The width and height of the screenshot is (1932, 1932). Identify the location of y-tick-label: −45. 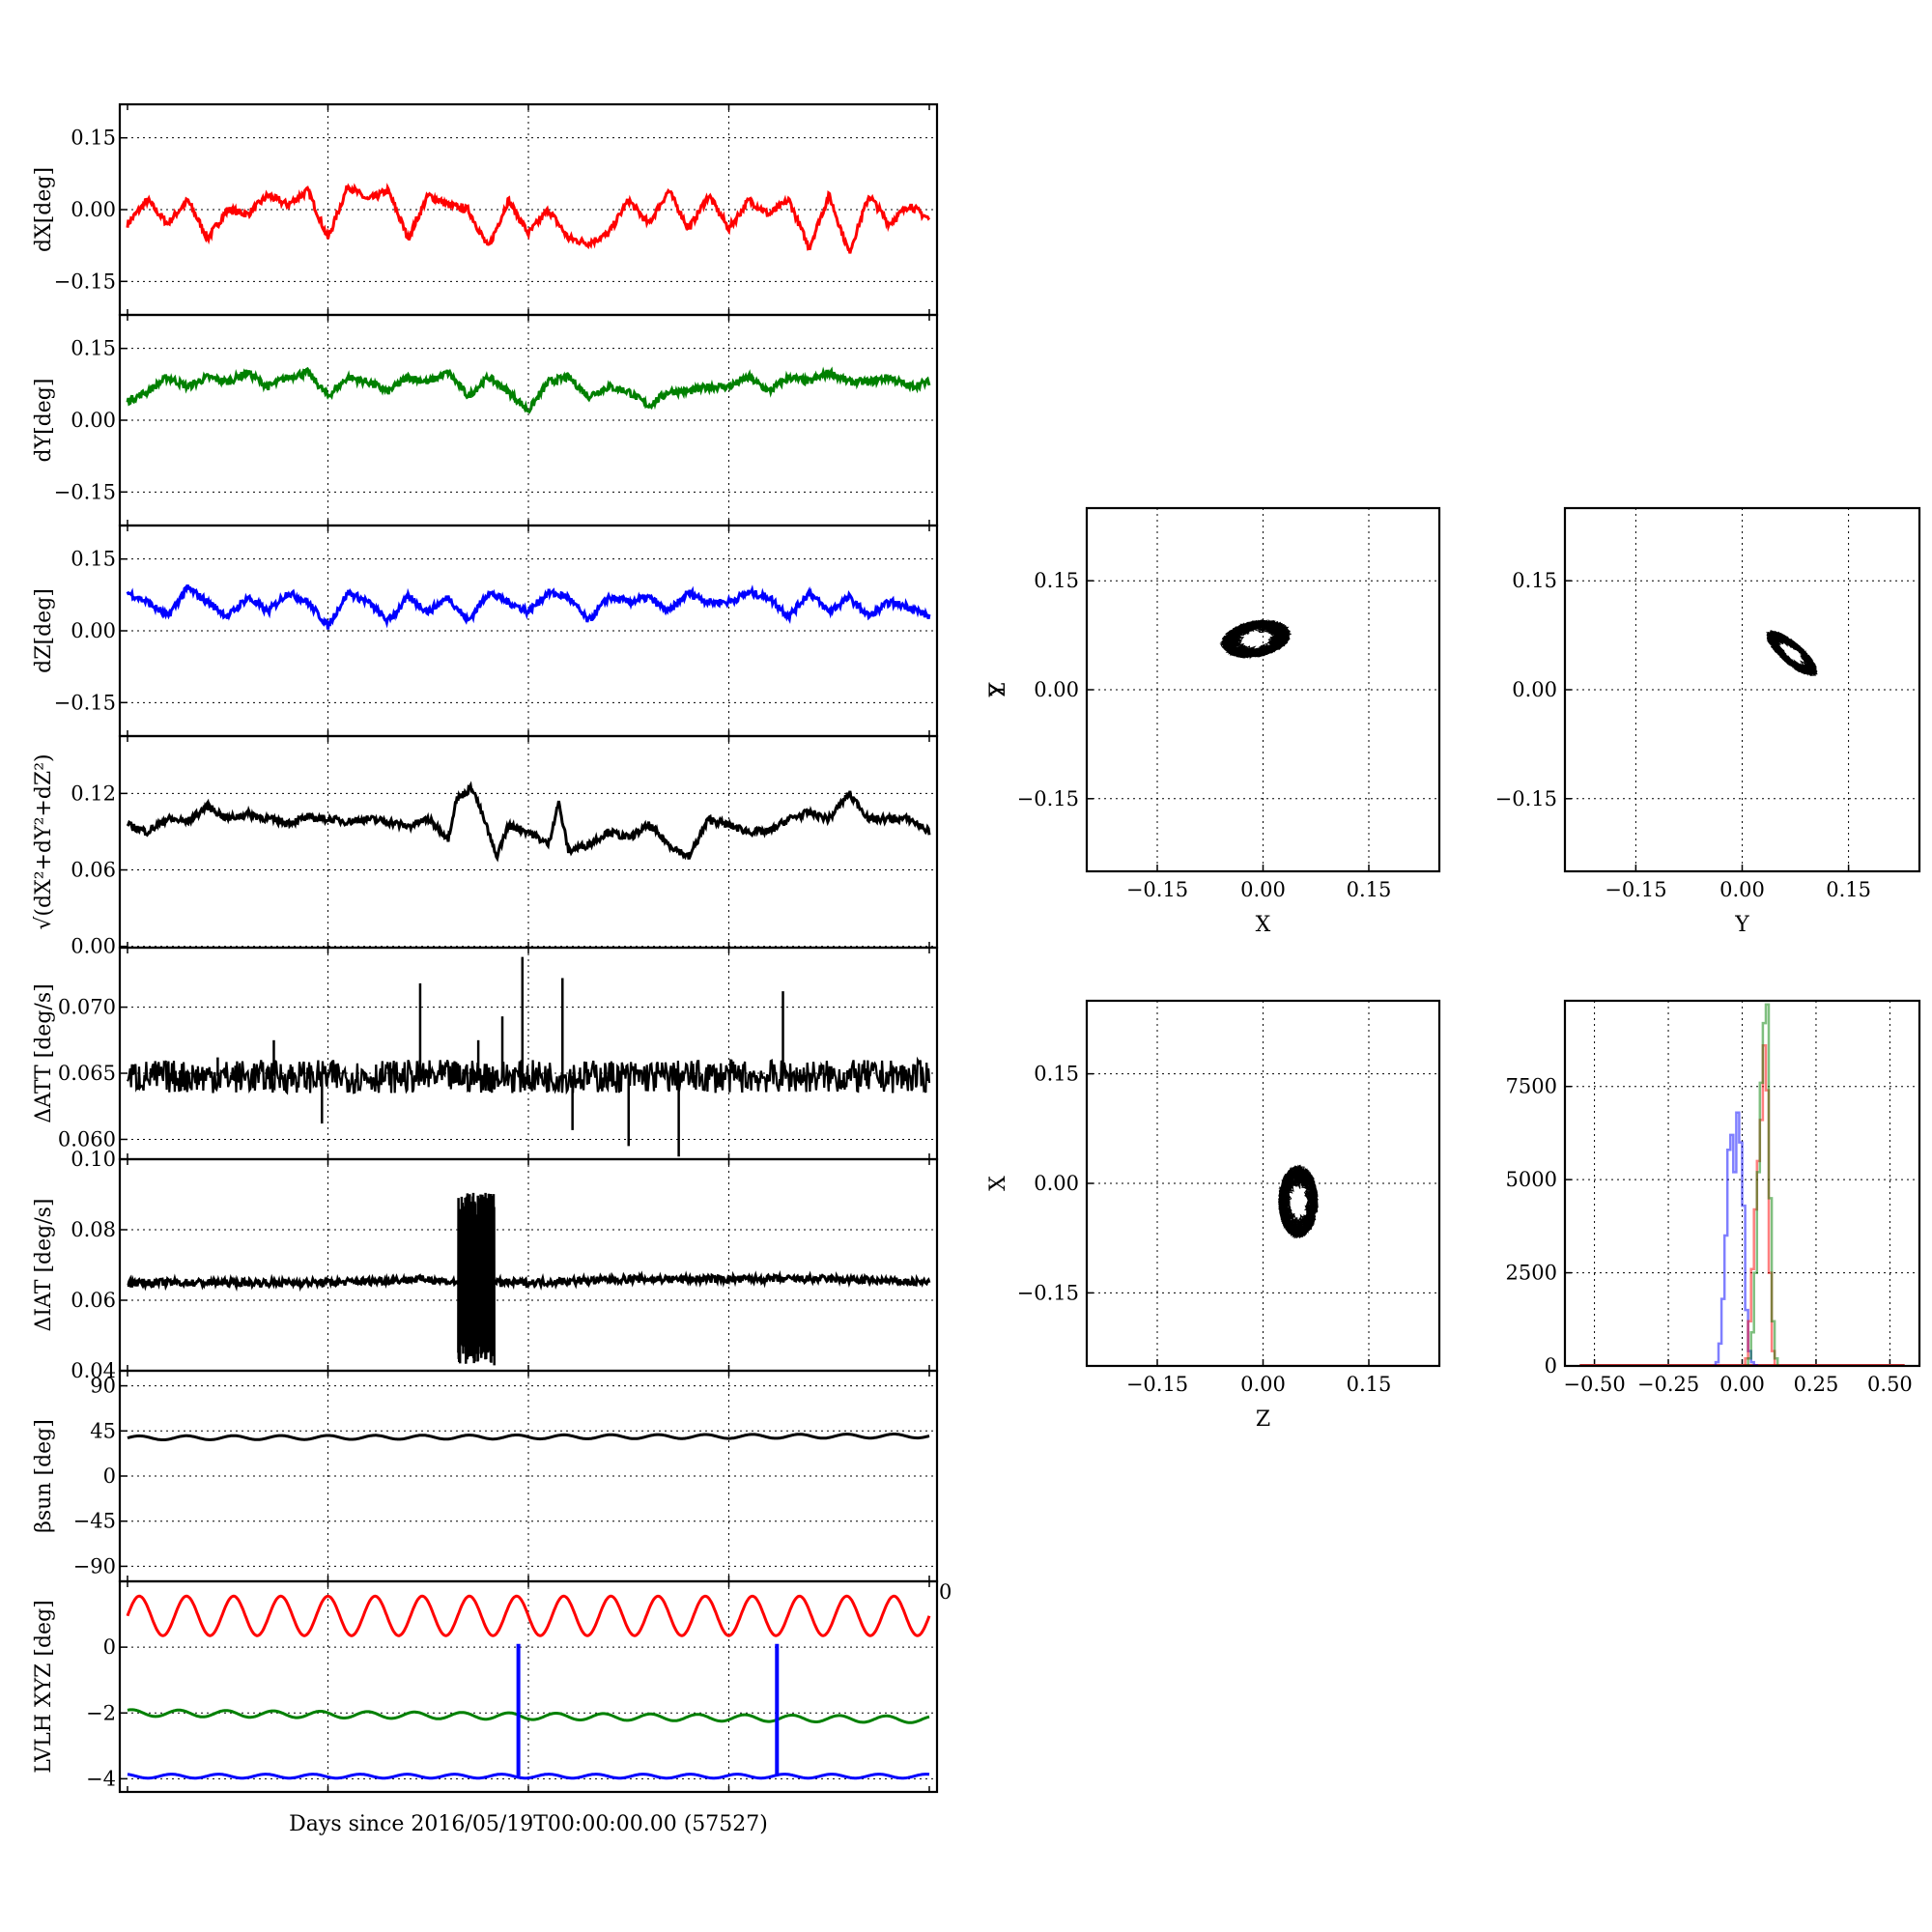
(94, 1521).